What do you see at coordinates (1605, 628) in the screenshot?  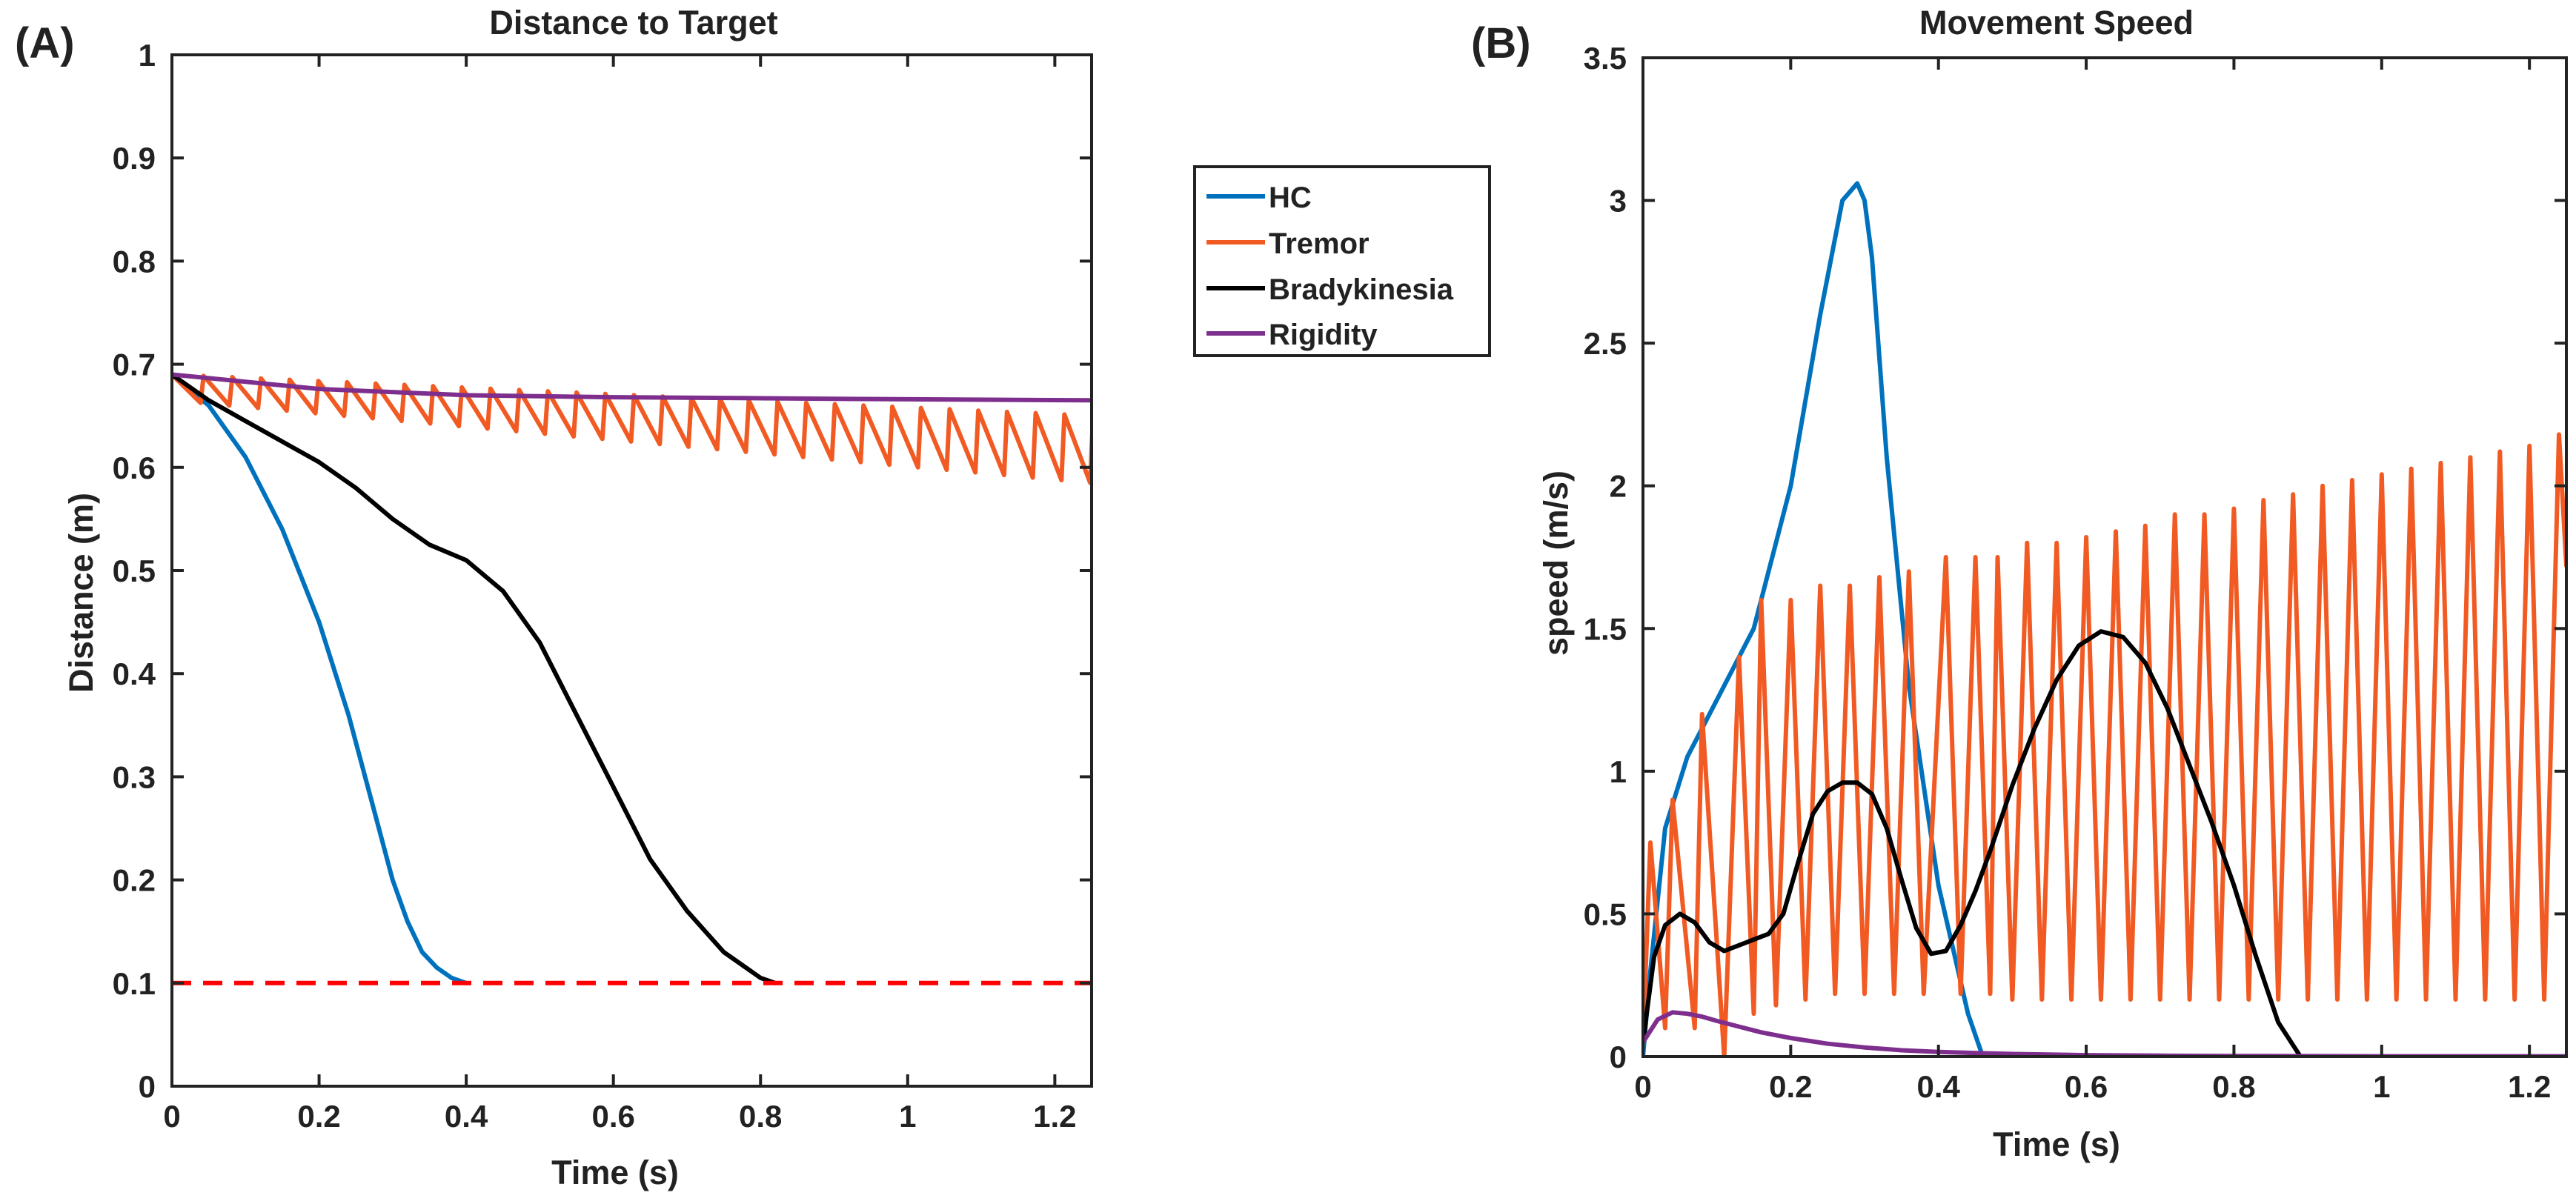 I see `panel-b-y-tick-label: 1.5` at bounding box center [1605, 628].